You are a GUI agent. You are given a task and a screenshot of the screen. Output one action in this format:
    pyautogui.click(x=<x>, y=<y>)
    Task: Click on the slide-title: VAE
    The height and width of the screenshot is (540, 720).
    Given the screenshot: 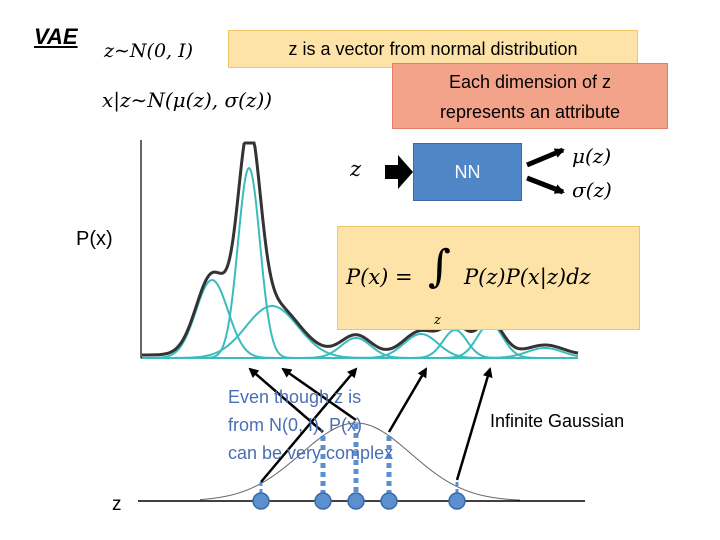 What is the action you would take?
    pyautogui.click(x=56, y=36)
    